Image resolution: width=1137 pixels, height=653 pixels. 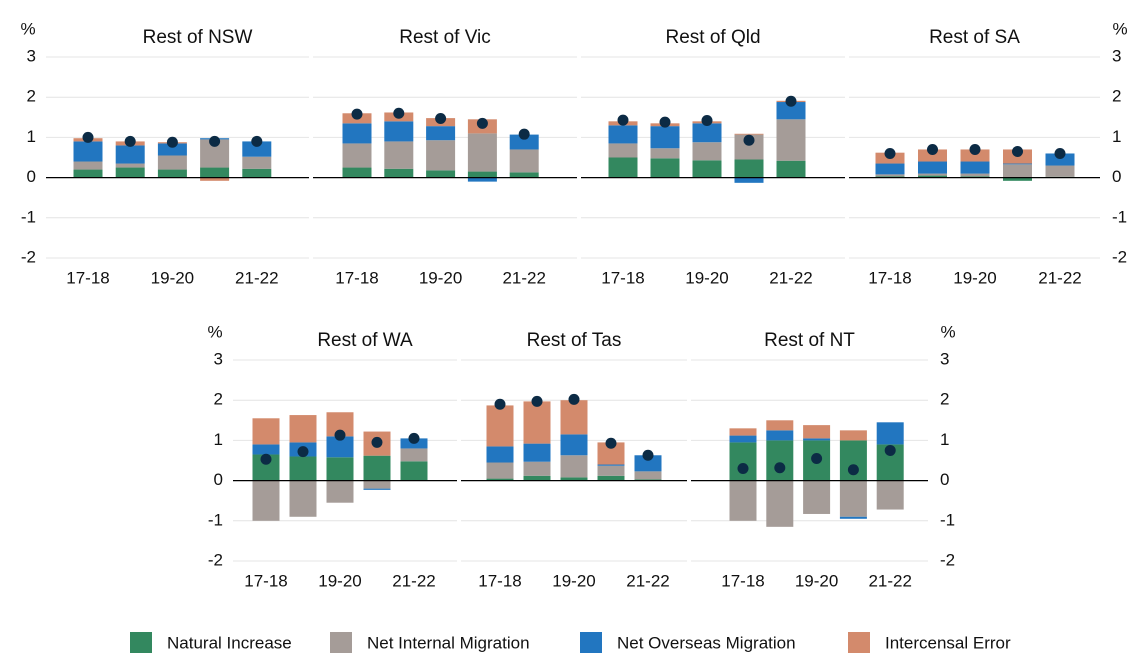 I want to click on y-tick-label: 3, so click(x=31, y=55).